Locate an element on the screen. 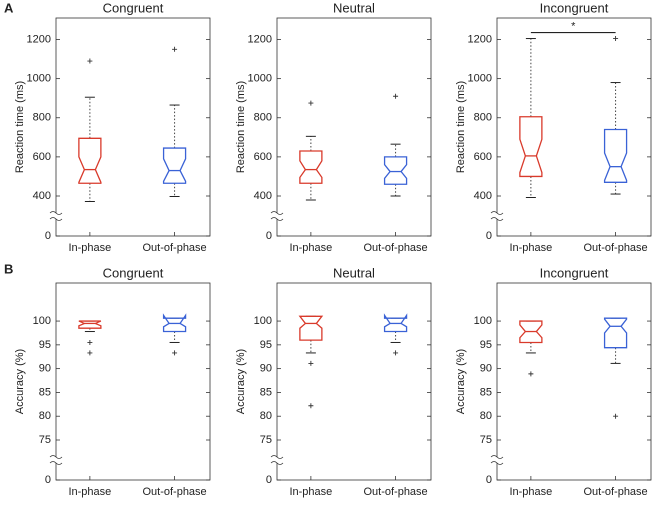  panel-label: B is located at coordinates (8, 268).